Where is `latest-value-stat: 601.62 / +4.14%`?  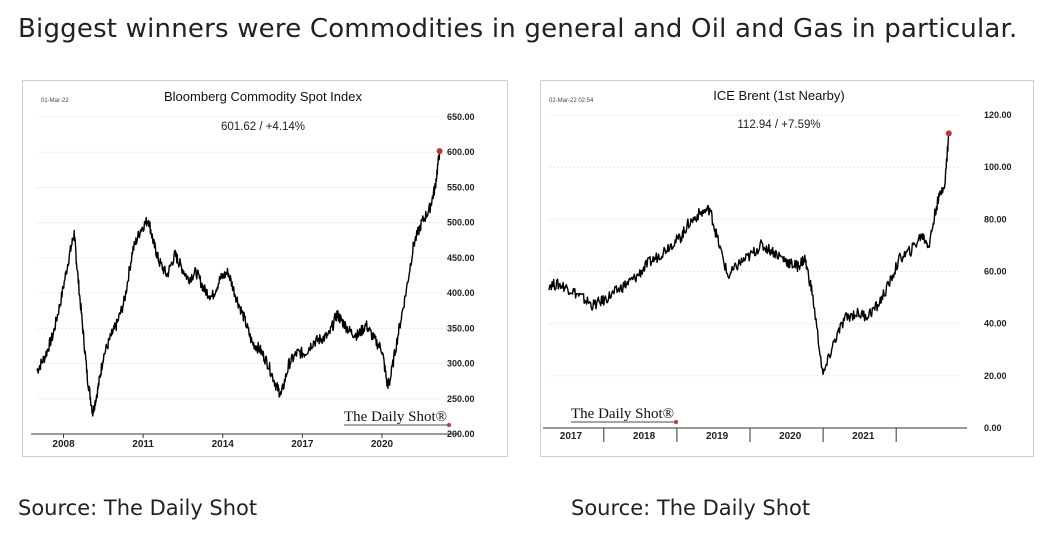 latest-value-stat: 601.62 / +4.14% is located at coordinates (263, 127).